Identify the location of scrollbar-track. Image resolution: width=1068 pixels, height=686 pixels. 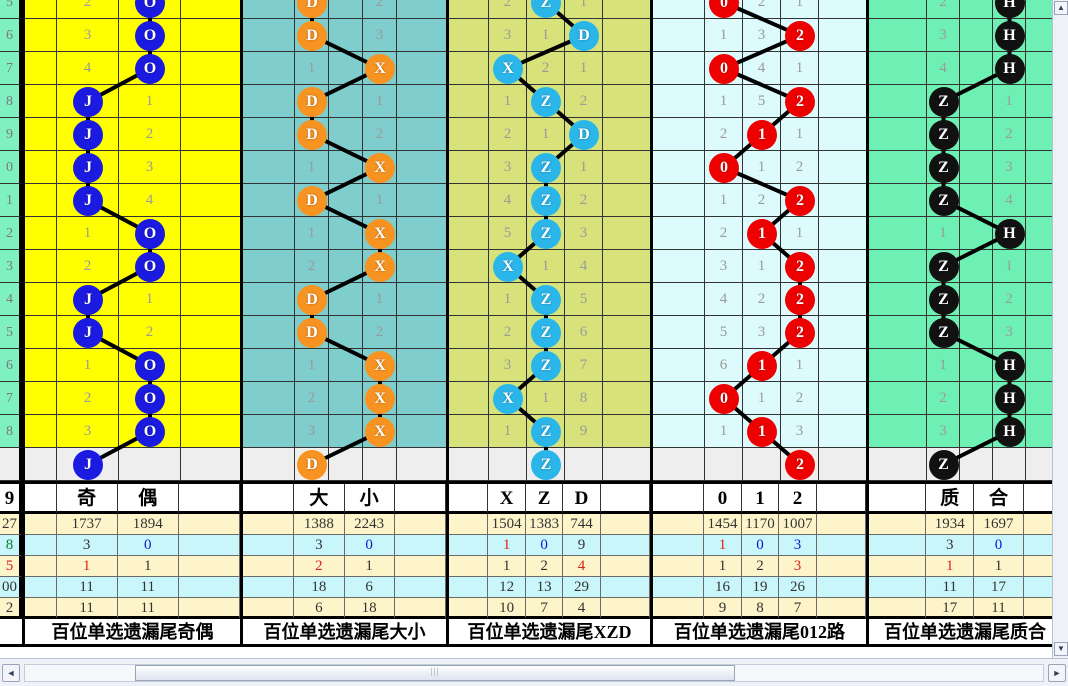
(534, 672).